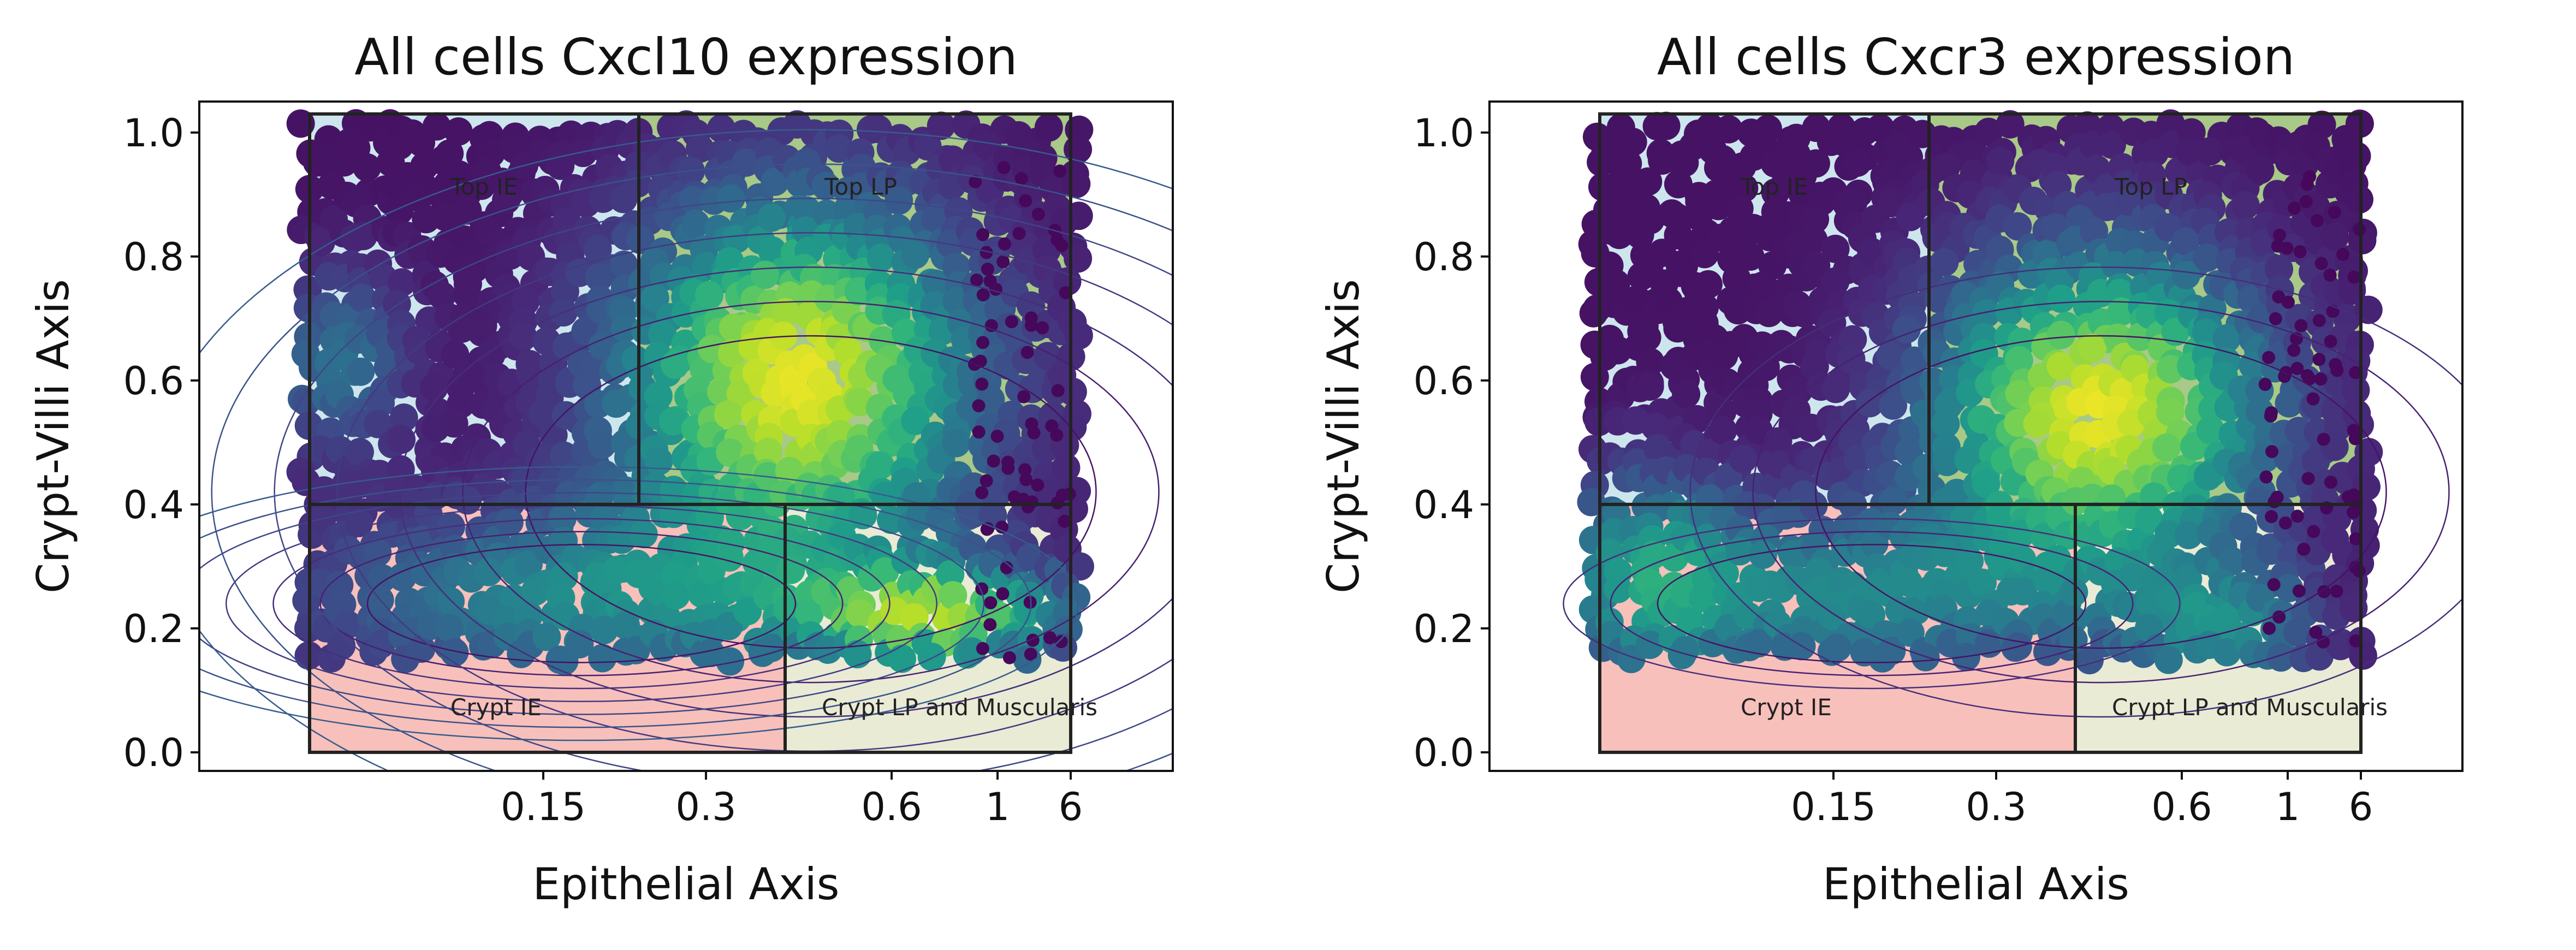  I want to click on chart-title: All cells Cxcl10 expression, so click(686, 57).